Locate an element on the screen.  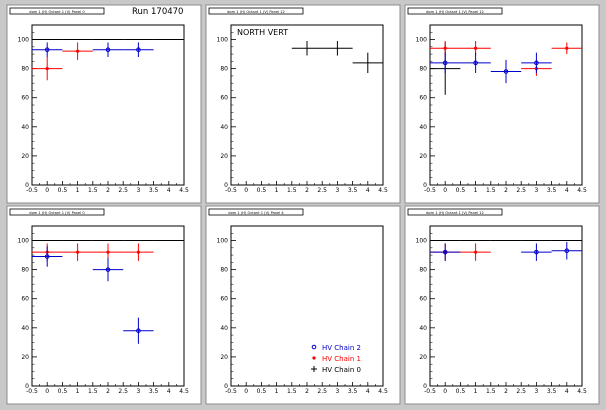
legend-entry: HV Chain 0 is located at coordinates (336, 370).